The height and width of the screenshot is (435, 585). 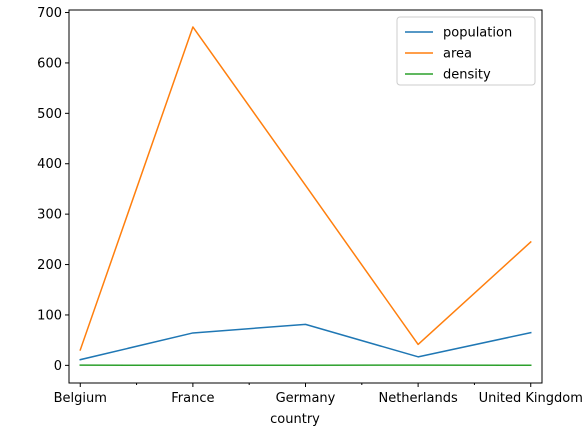 I want to click on x-axis-label: country, so click(x=295, y=419).